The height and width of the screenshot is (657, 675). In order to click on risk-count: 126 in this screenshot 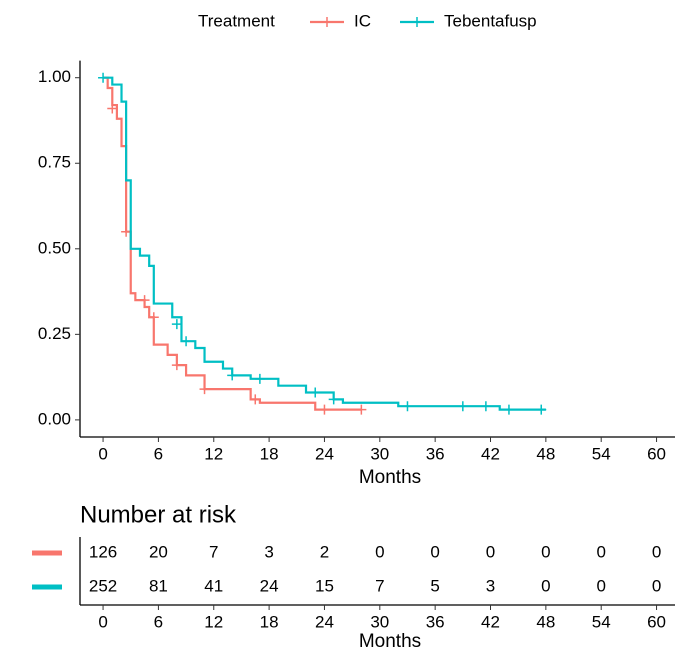, I will do `click(103, 551)`.